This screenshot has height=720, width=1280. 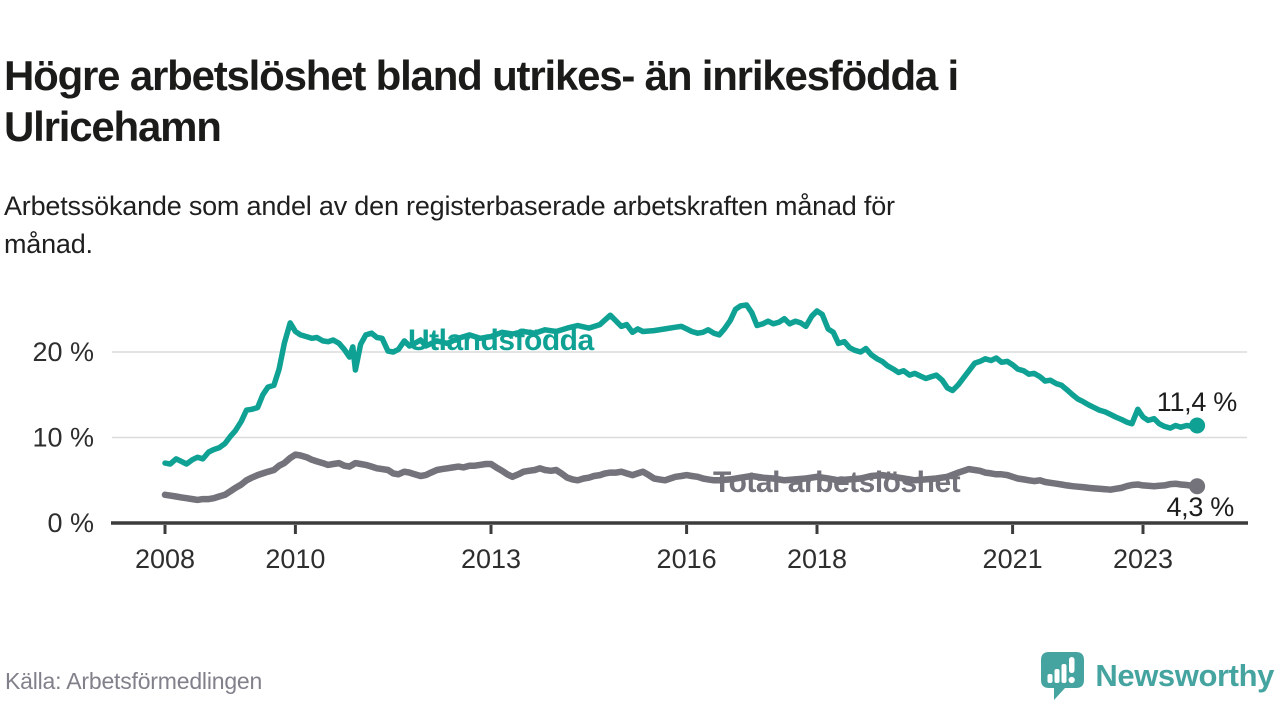 What do you see at coordinates (1063, 676) in the screenshot?
I see `newsworthy-logo-icon` at bounding box center [1063, 676].